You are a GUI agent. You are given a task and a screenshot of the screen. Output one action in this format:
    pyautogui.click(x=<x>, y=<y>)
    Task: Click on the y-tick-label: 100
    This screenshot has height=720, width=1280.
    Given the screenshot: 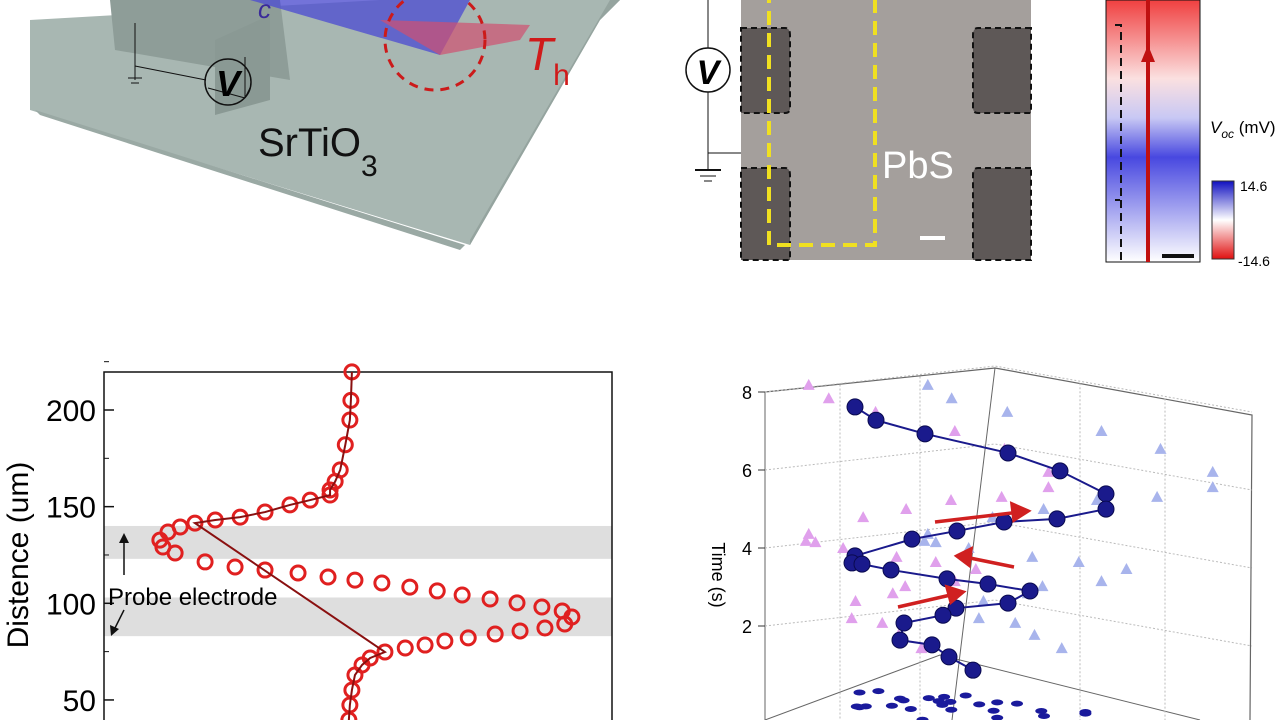 What is the action you would take?
    pyautogui.click(x=71, y=604)
    